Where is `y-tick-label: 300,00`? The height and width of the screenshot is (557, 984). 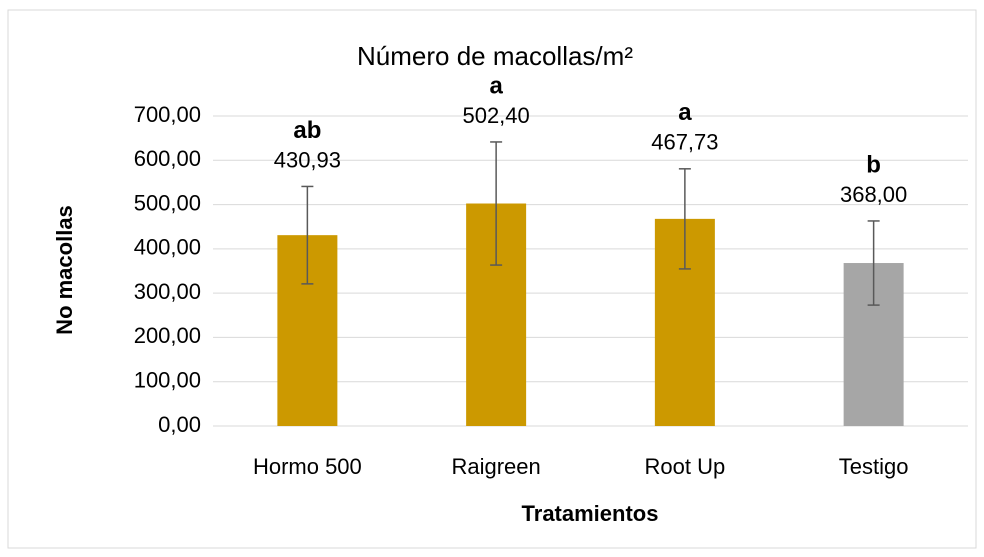 y-tick-label: 300,00 is located at coordinates (167, 291).